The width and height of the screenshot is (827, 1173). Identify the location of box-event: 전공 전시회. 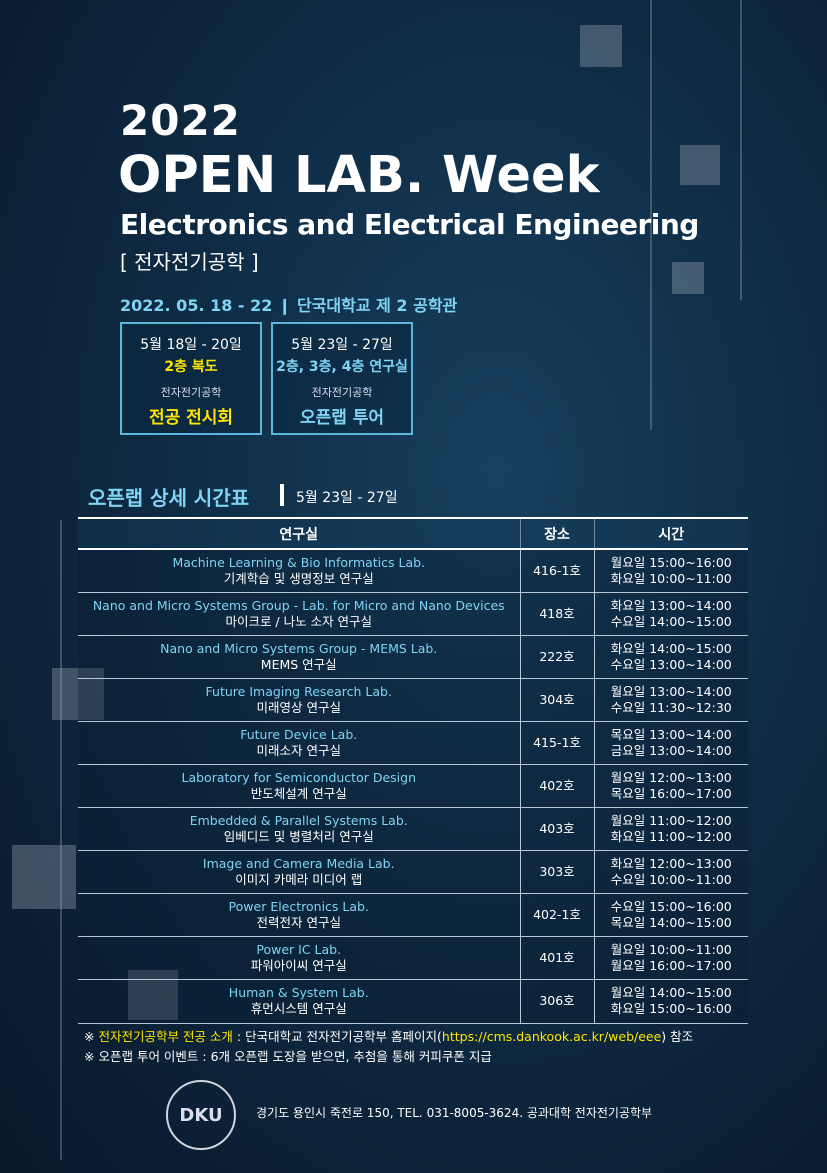
(191, 418).